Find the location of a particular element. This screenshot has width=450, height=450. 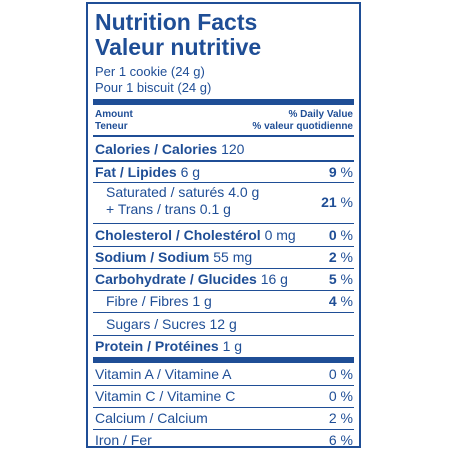

row-vitamin-c: Vitamin C / Vitamine C 0 % is located at coordinates (224, 396).